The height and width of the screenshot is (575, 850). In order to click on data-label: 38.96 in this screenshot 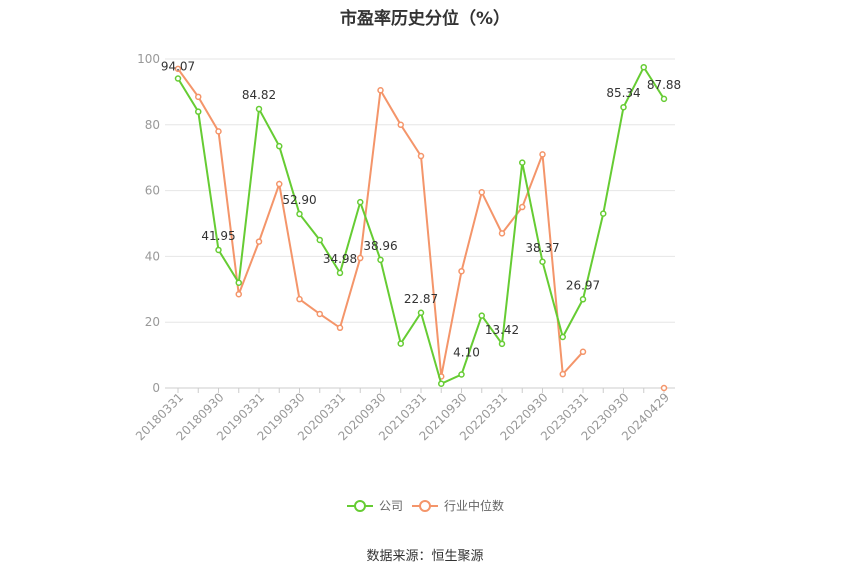, I will do `click(380, 246)`.